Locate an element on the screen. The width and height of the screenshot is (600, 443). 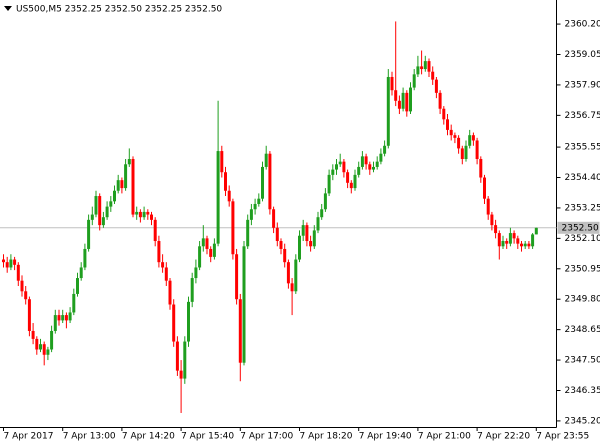
y-tick-label: 2356.75 is located at coordinates (582, 116).